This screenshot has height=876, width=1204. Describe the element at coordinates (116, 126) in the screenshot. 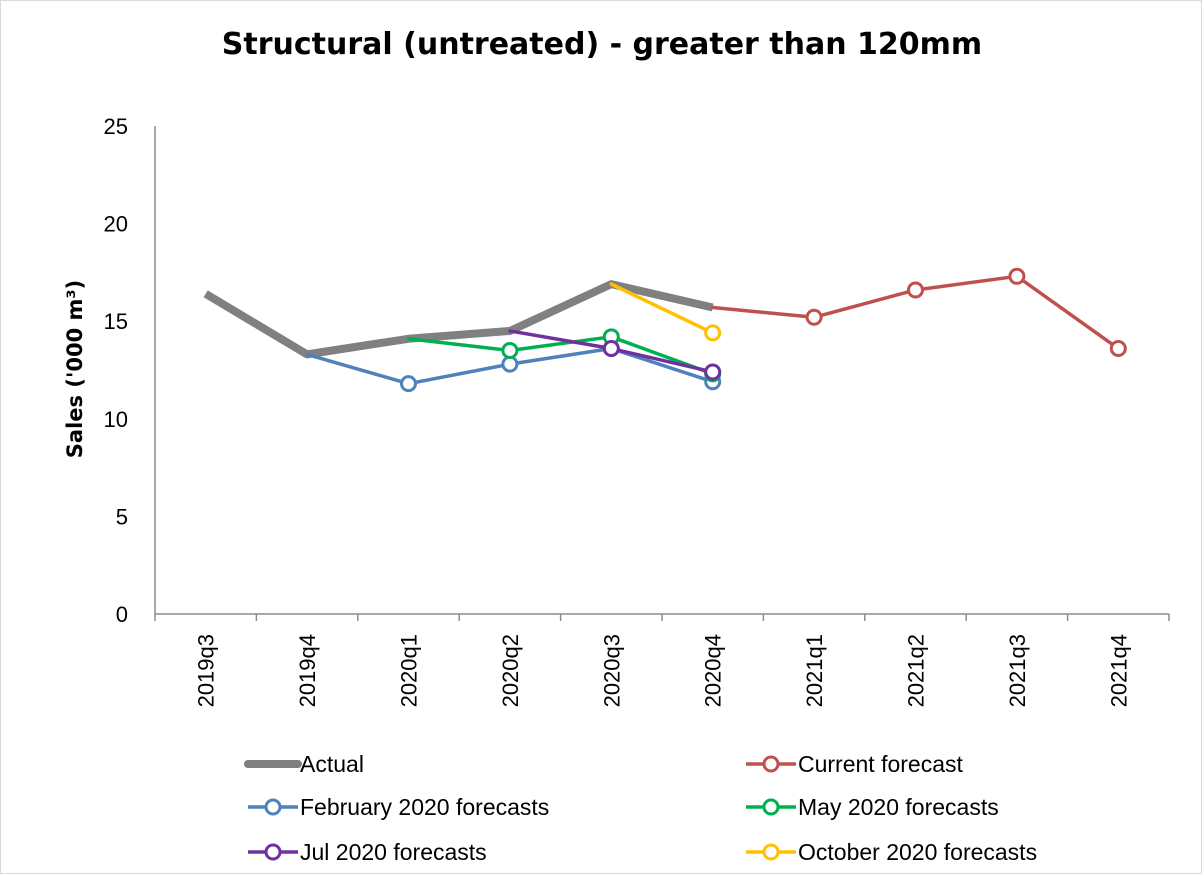

I see `y-tick-label: 25` at that location.